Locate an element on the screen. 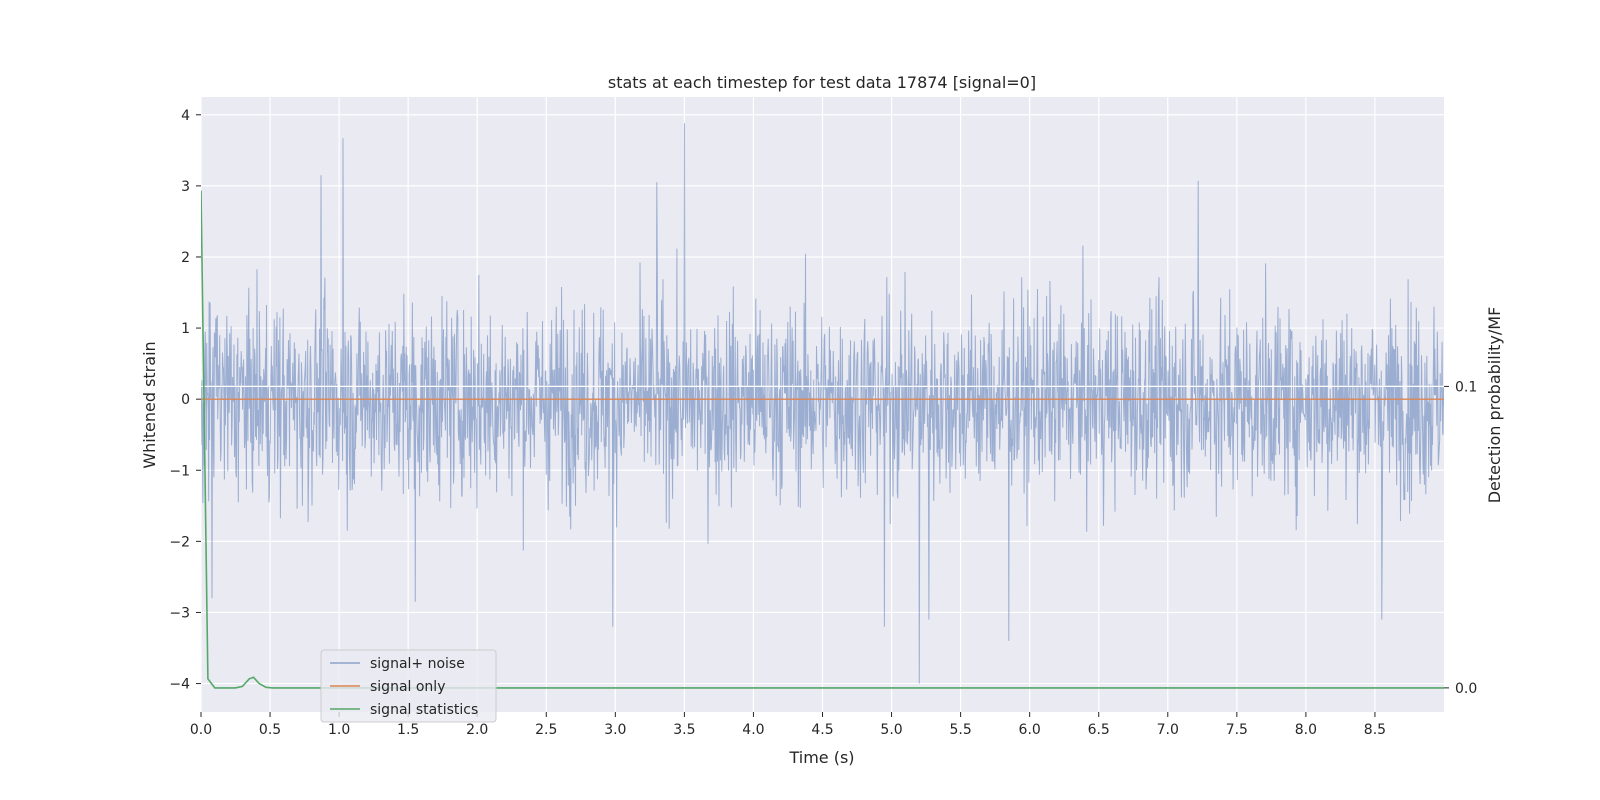 This screenshot has width=1600, height=800. legend-box is located at coordinates (408, 686).